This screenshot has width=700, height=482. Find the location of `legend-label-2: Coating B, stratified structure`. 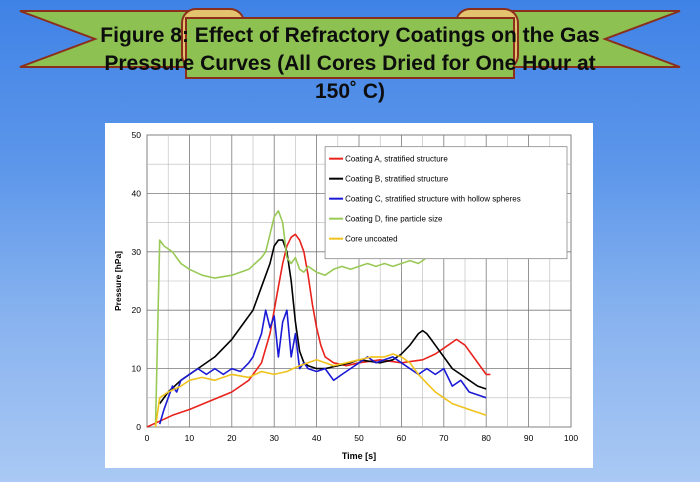

legend-label-2: Coating B, stratified structure is located at coordinates (397, 179).